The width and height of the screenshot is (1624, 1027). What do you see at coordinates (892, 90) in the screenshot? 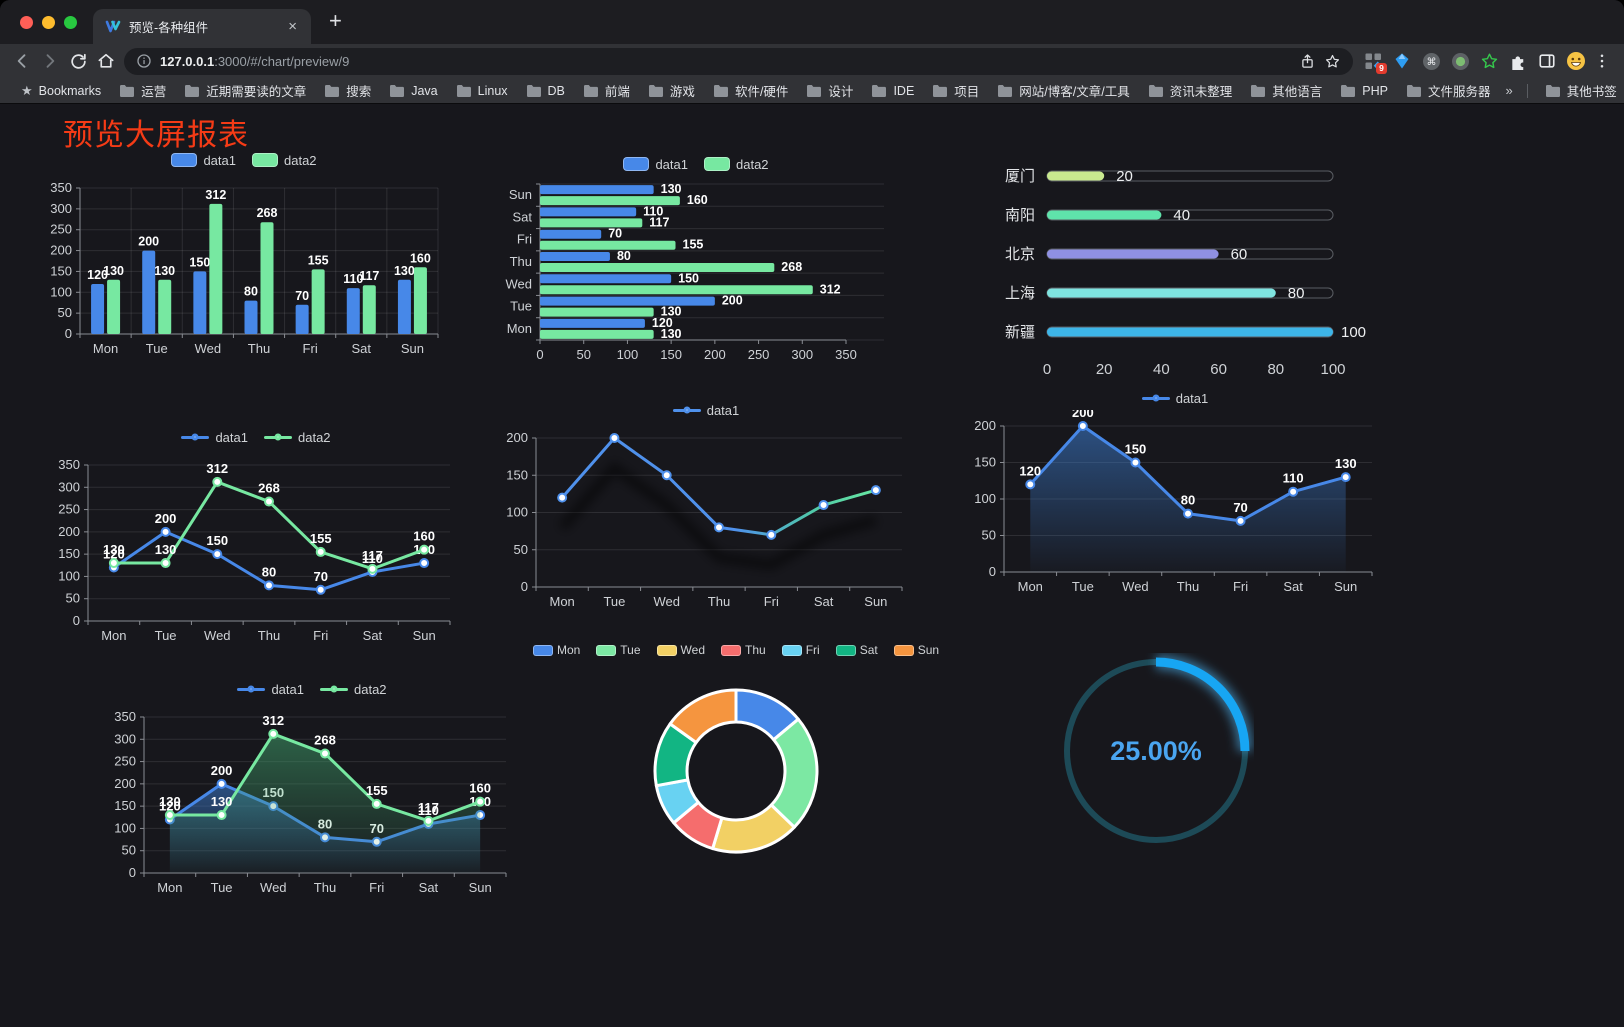
I see `bookmark-folder-item: IDE` at bounding box center [892, 90].